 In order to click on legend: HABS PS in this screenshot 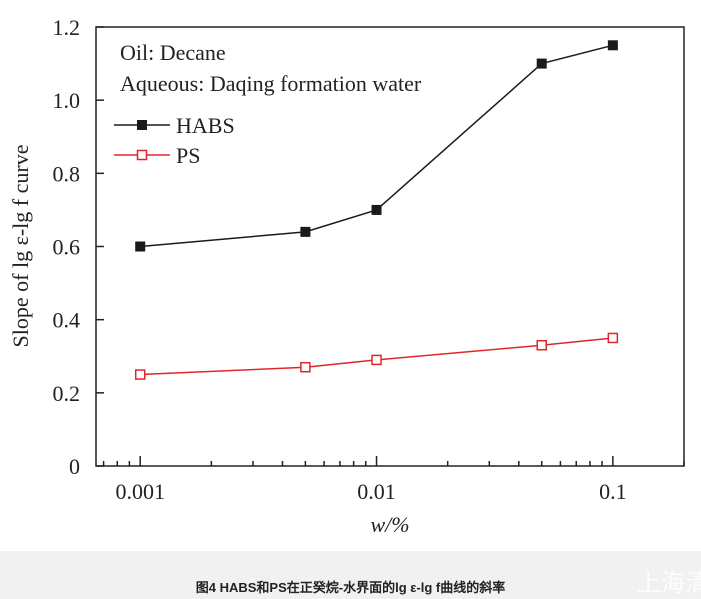, I will do `click(174, 140)`.